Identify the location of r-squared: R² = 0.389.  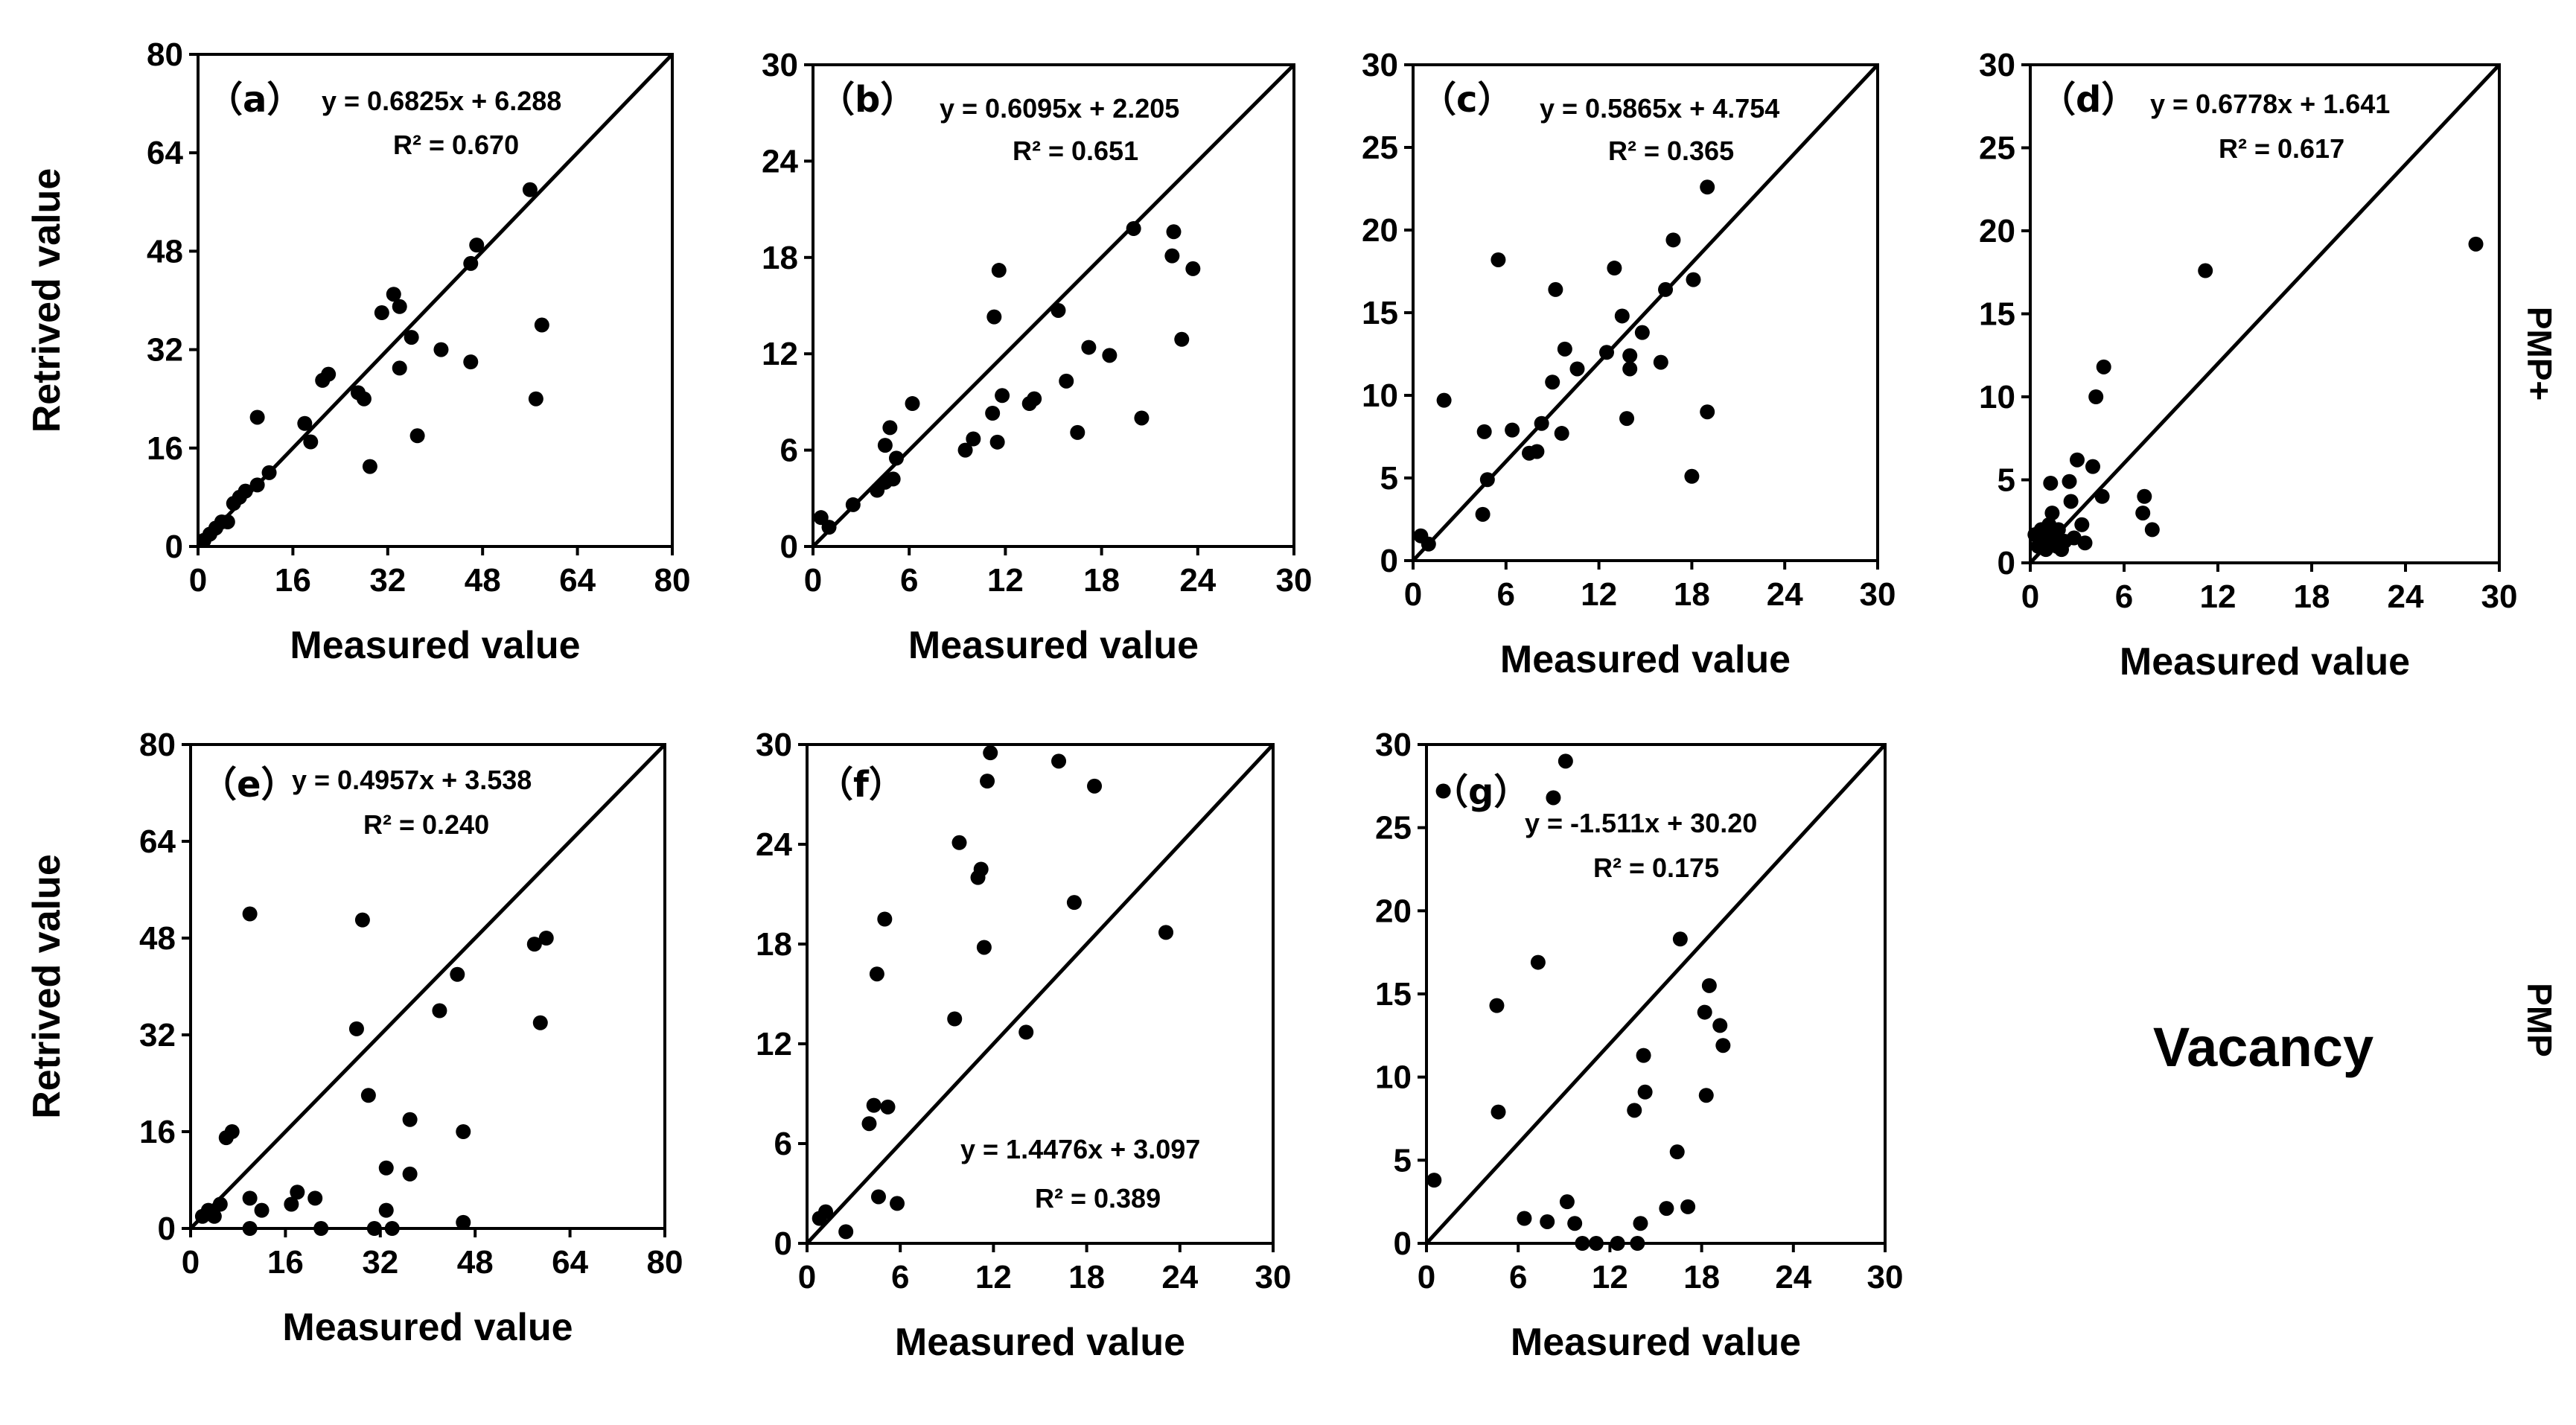
(1098, 1199).